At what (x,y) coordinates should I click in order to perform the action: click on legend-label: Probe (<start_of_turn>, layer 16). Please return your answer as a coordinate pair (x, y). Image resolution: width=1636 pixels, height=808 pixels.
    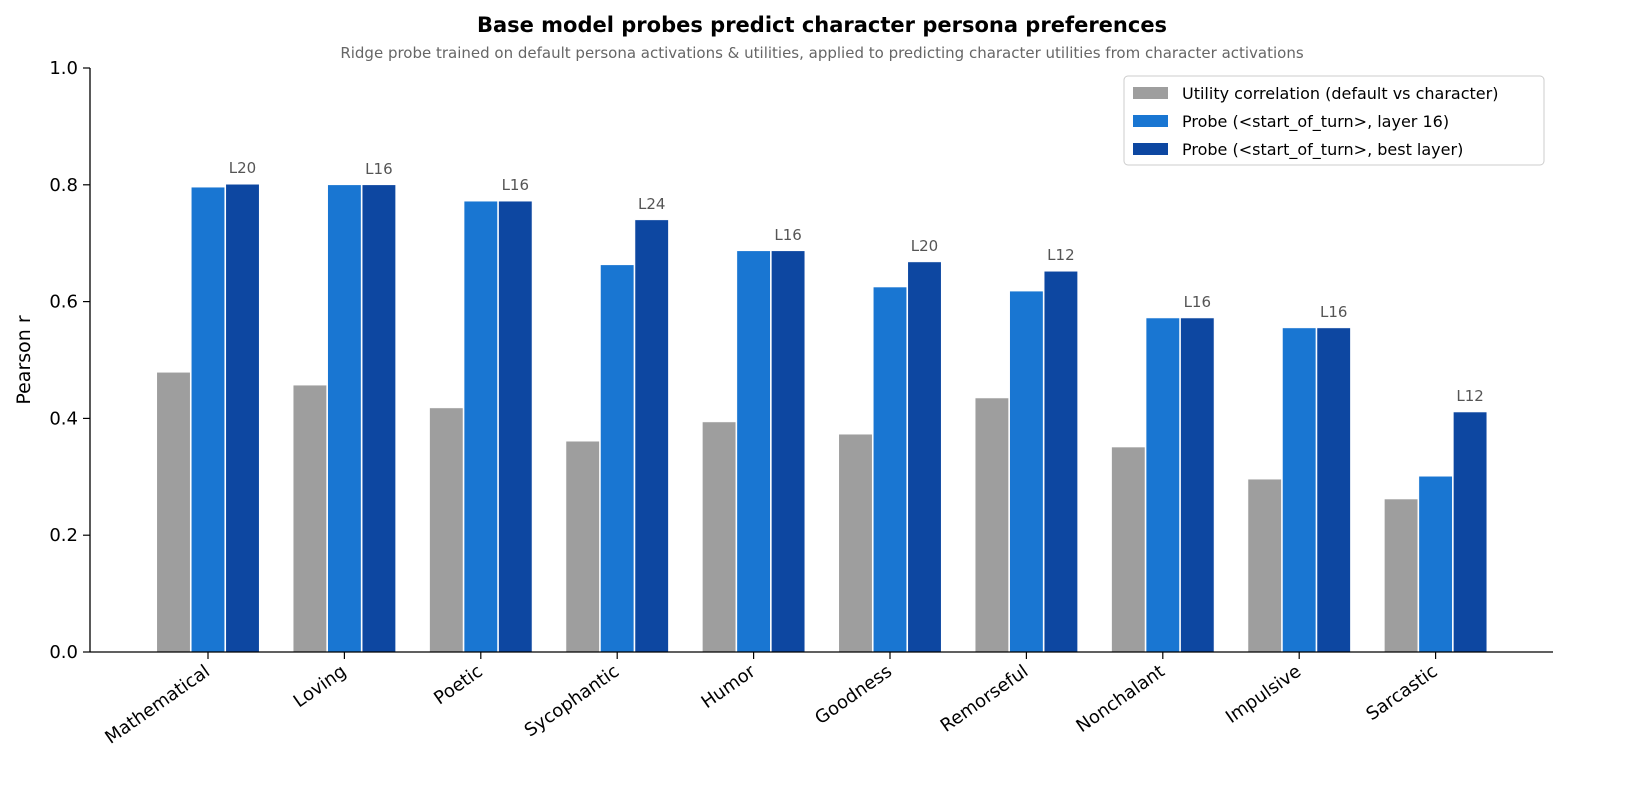
    Looking at the image, I should click on (1315, 122).